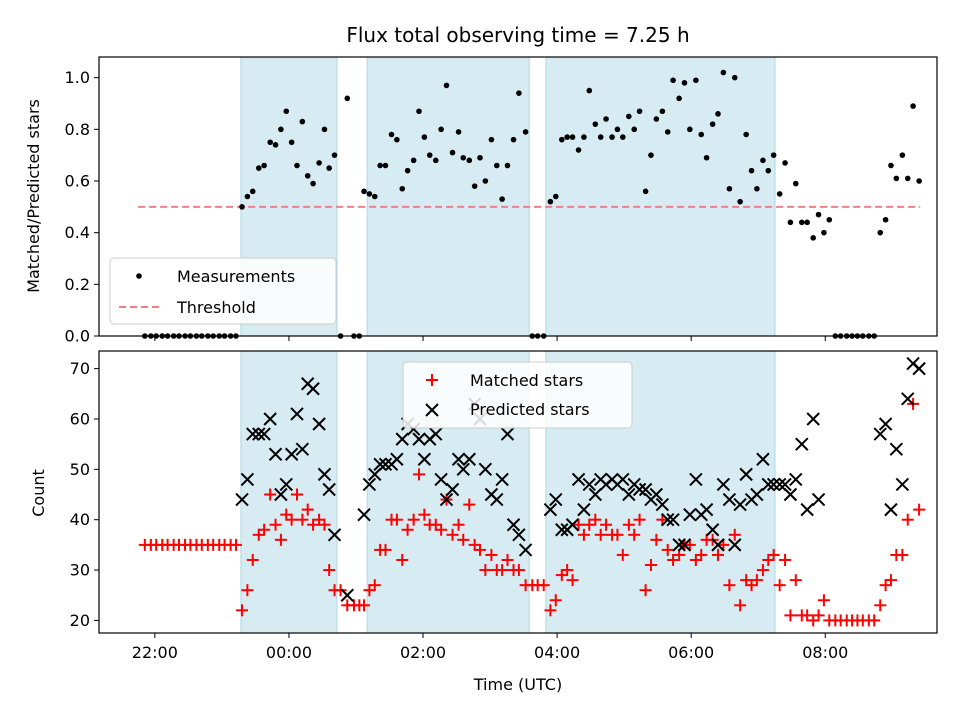 This screenshot has height=720, width=960. I want to click on y-tick-label: 20, so click(80, 620).